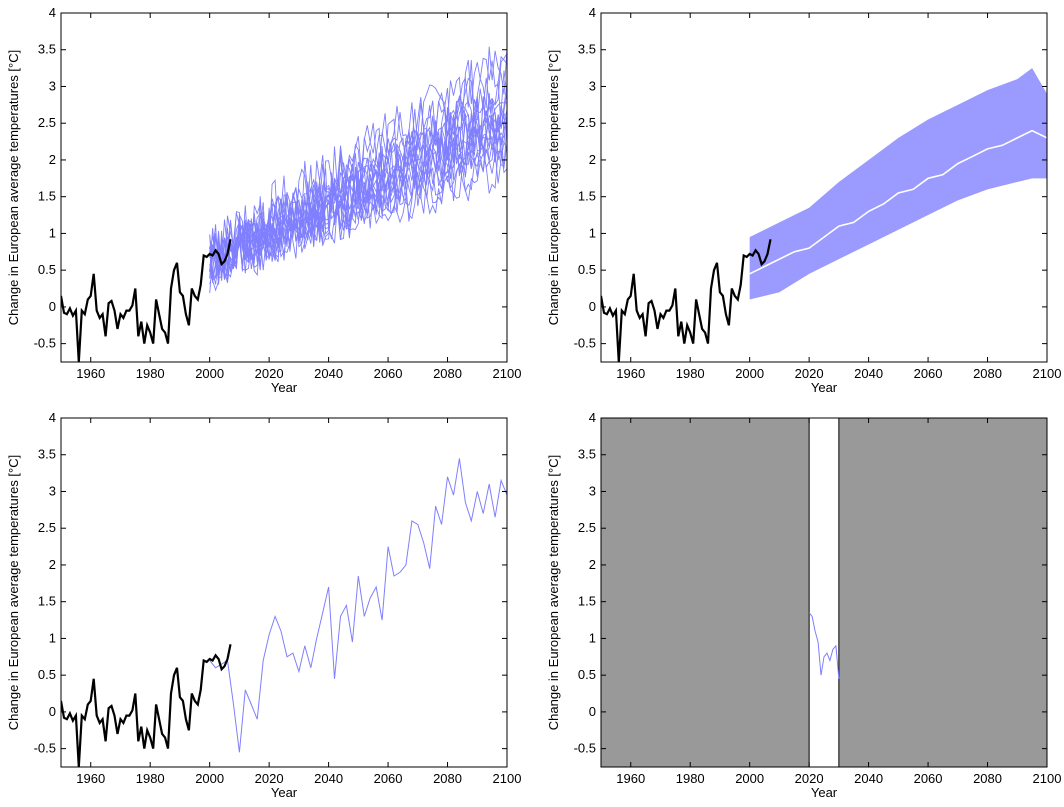  Describe the element at coordinates (824, 645) in the screenshot. I see `window-projection-line` at that location.